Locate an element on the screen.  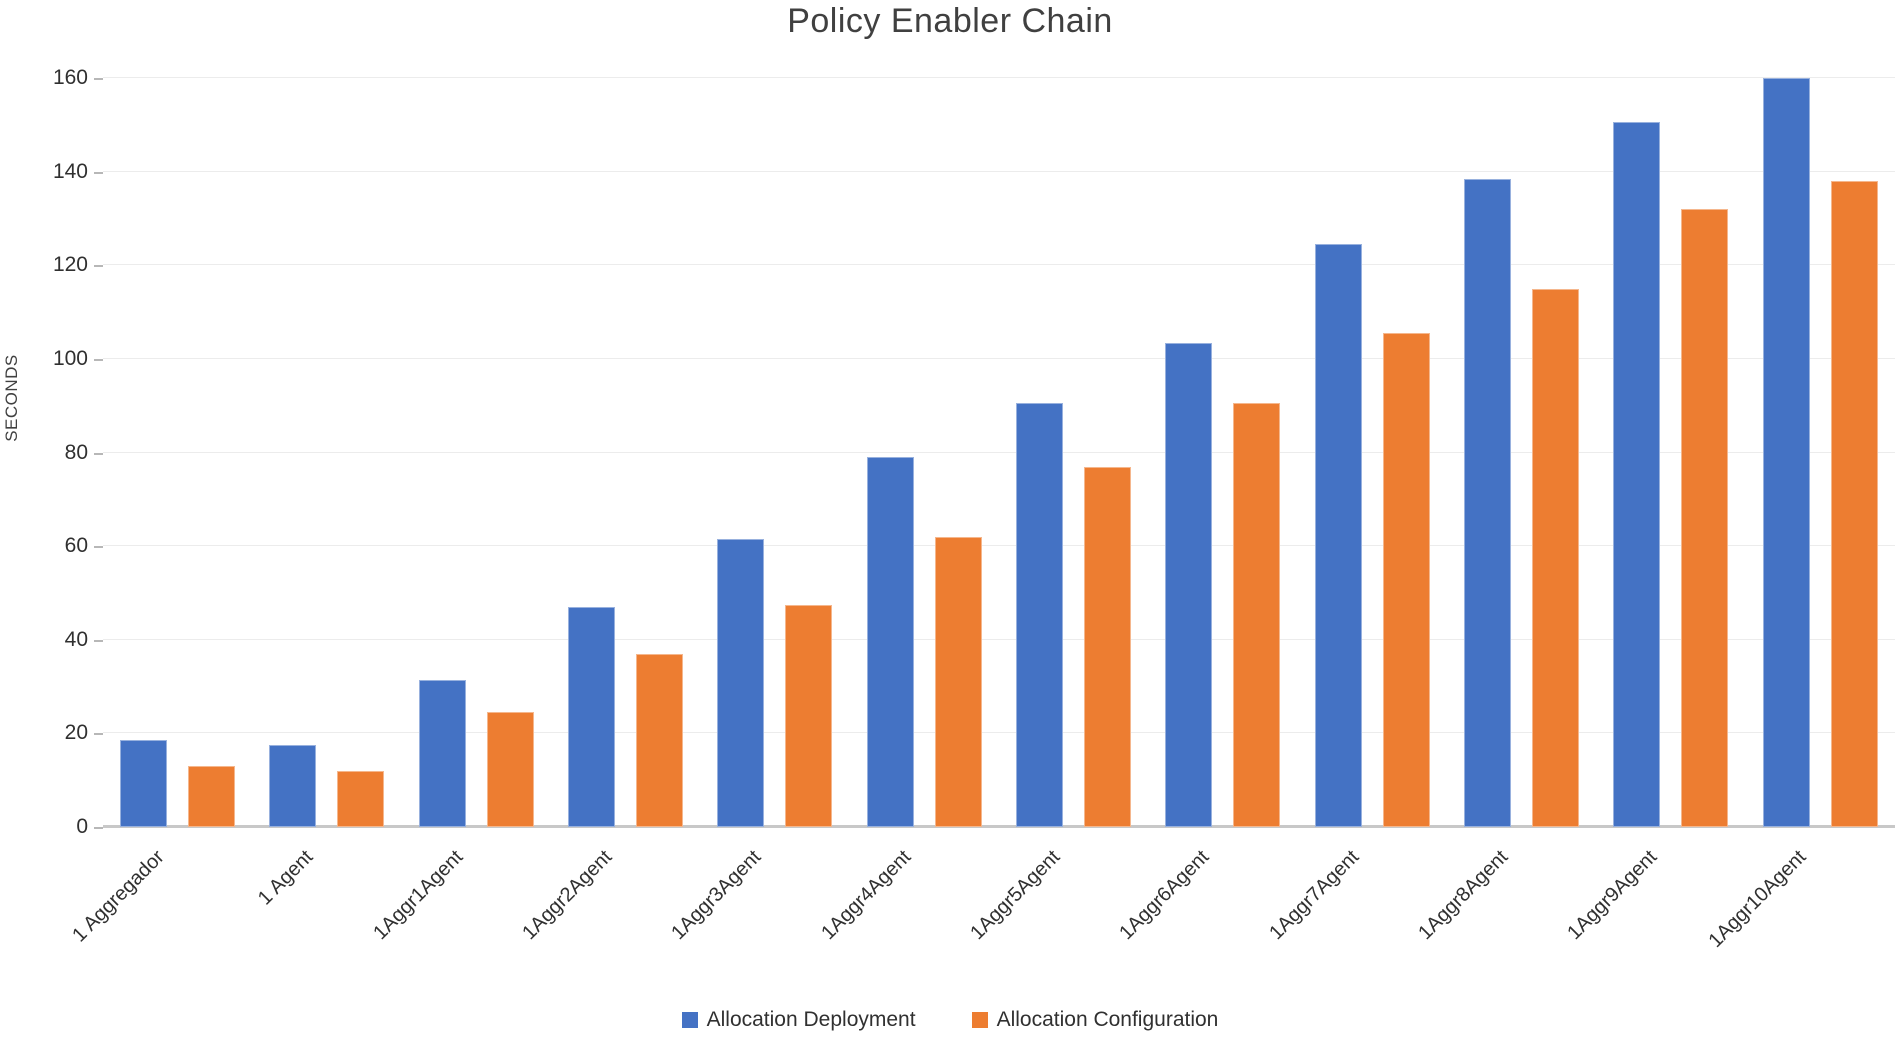
x-tick-label-text: 1Aggr7Agent is located at coordinates (1313, 895).